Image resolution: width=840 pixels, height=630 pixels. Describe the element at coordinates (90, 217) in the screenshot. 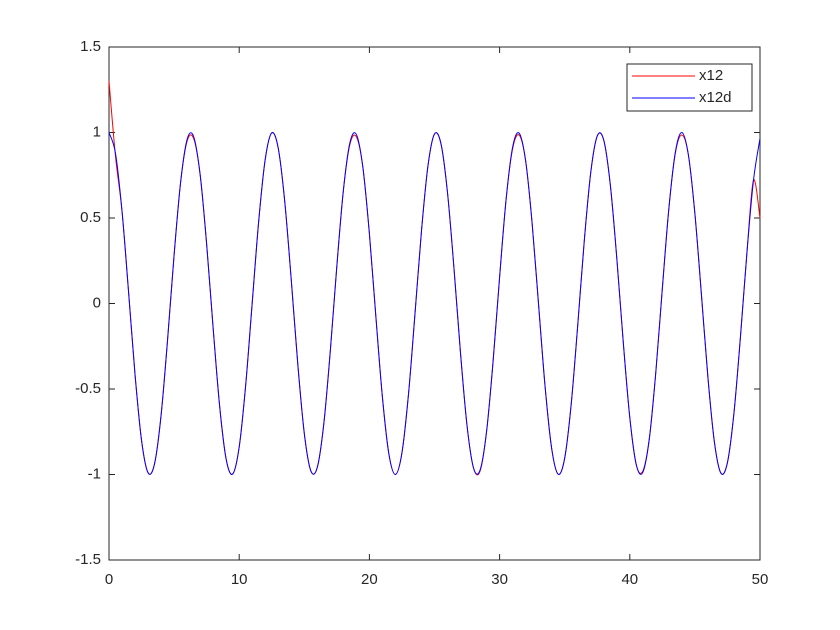

I see `y-tick-label: 0.5` at that location.